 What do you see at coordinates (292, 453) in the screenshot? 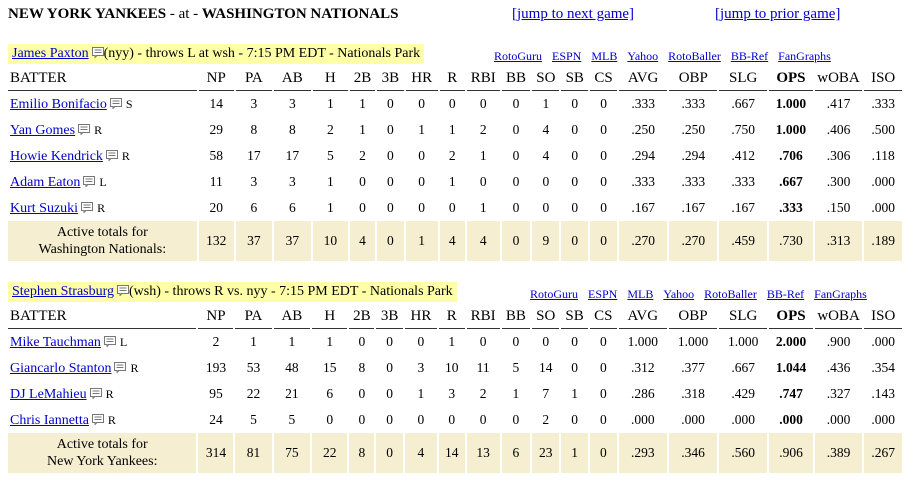
I see `total-cell: 75` at bounding box center [292, 453].